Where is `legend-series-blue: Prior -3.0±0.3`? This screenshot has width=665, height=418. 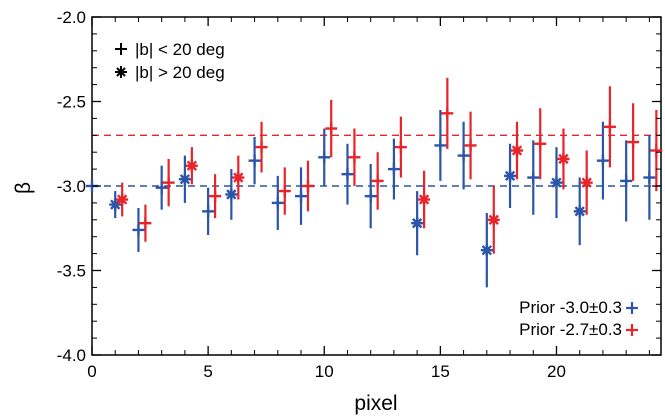
legend-series-blue: Prior -3.0±0.3 is located at coordinates (570, 307).